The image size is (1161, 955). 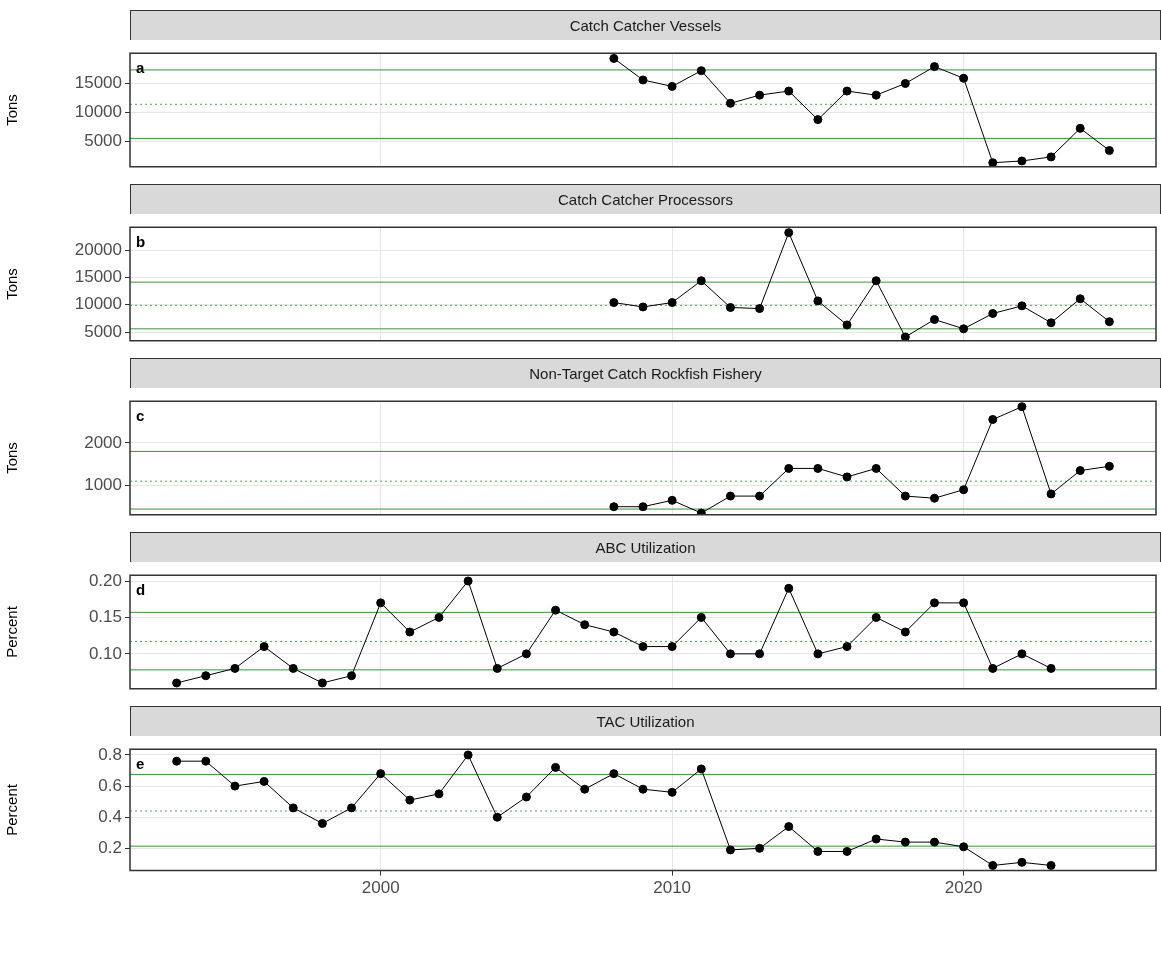 What do you see at coordinates (98, 249) in the screenshot?
I see `y-tick-label: 20000` at bounding box center [98, 249].